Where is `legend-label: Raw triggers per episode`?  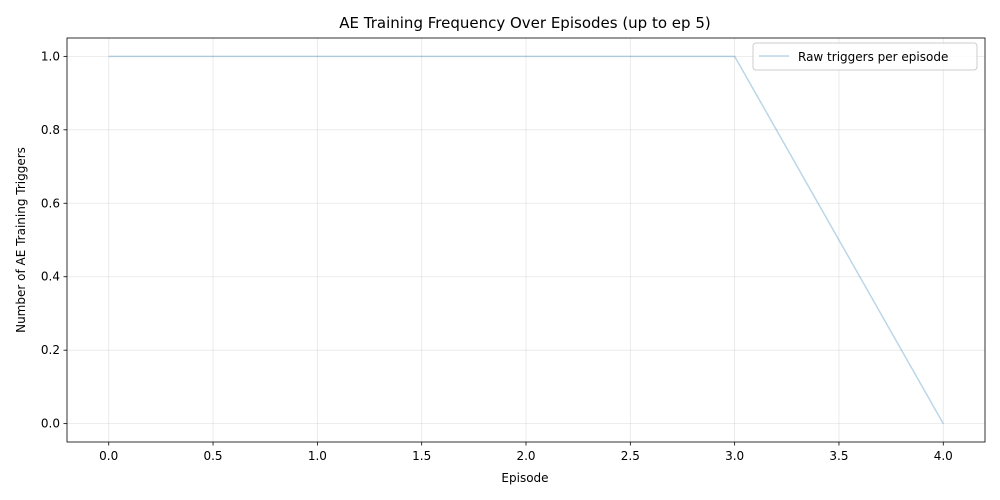
legend-label: Raw triggers per episode is located at coordinates (873, 57).